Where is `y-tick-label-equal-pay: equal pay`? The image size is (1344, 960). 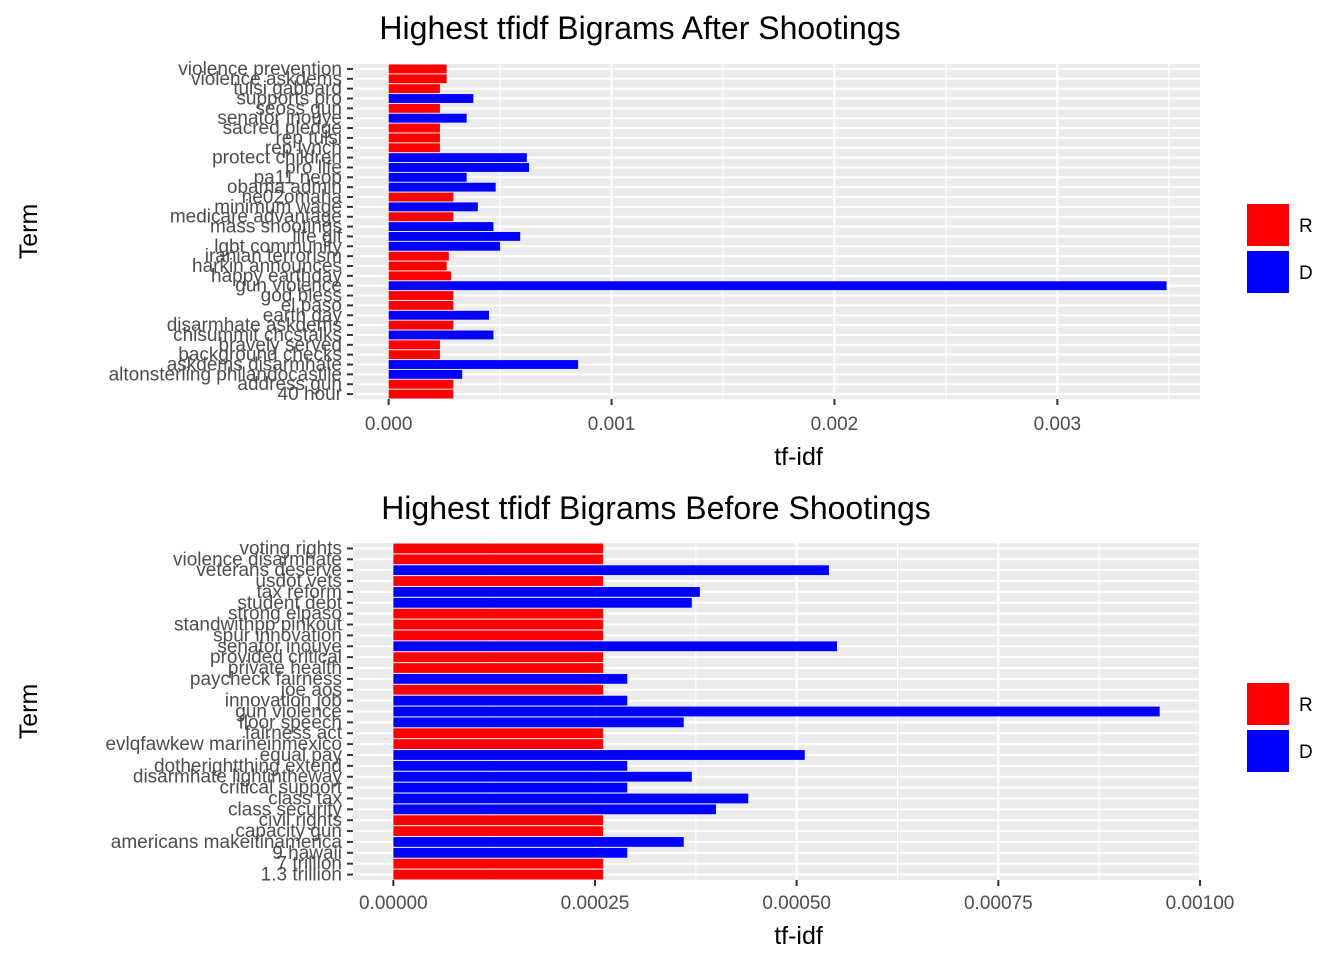
y-tick-label-equal-pay: equal pay is located at coordinates (301, 755).